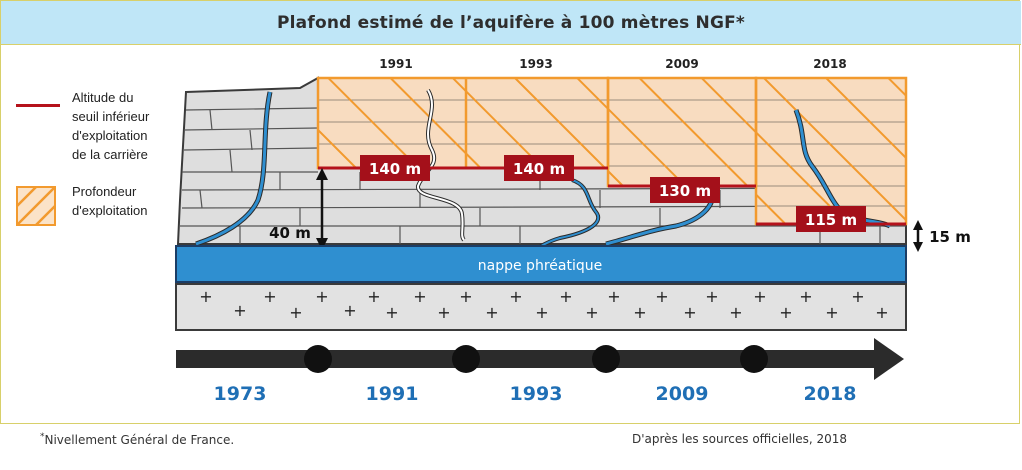 This screenshot has height=470, width=1022. I want to click on timeline-year-1991: 1991, so click(392, 394).